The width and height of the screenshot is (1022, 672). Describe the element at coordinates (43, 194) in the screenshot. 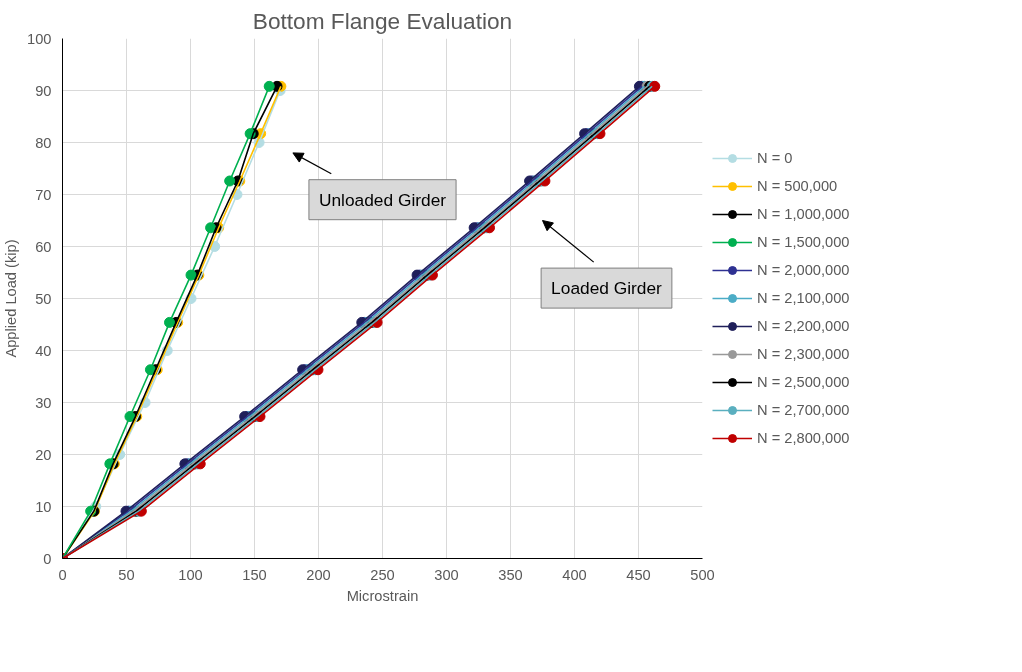

I see `y-tick-label: 70` at that location.